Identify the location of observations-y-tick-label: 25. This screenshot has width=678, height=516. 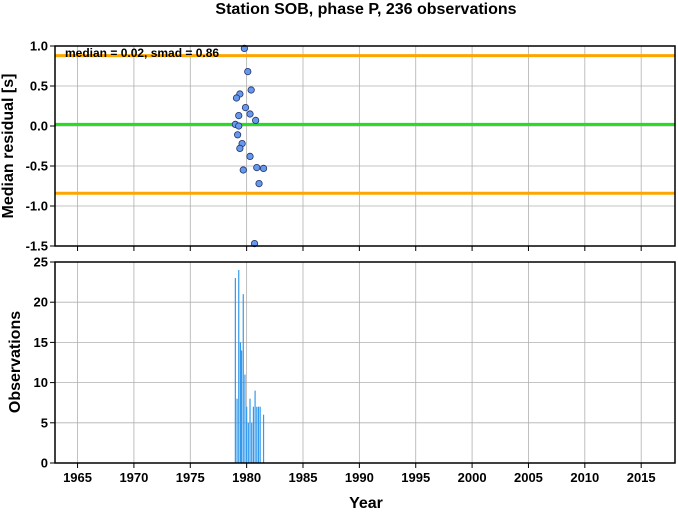
(41, 262).